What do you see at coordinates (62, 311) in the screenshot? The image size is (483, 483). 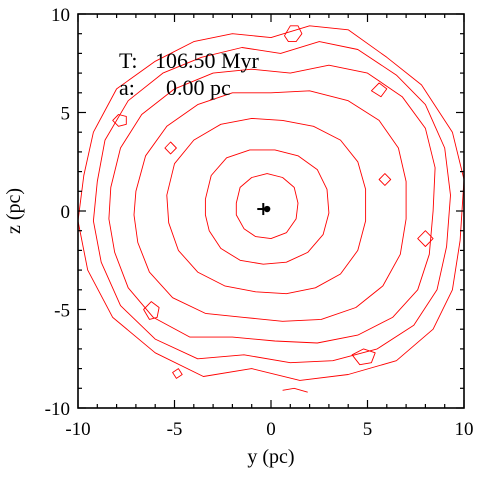 I see `y-tick-label: -5` at bounding box center [62, 311].